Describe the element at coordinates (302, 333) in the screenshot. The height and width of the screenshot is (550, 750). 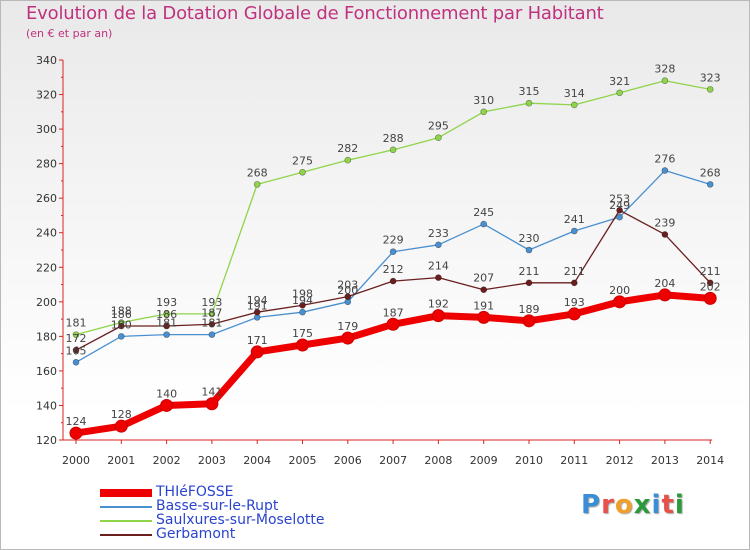
I see `data-label-thi-fosse: 175` at that location.